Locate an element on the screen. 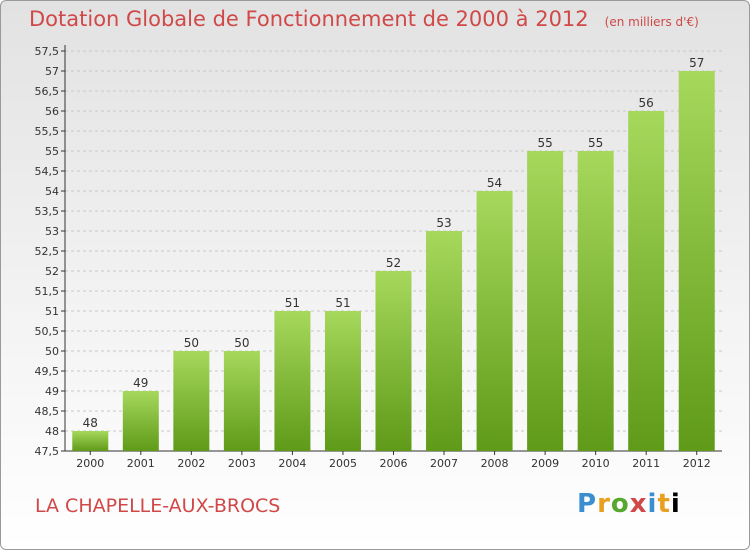  x-tick-label: 2006 is located at coordinates (394, 463).